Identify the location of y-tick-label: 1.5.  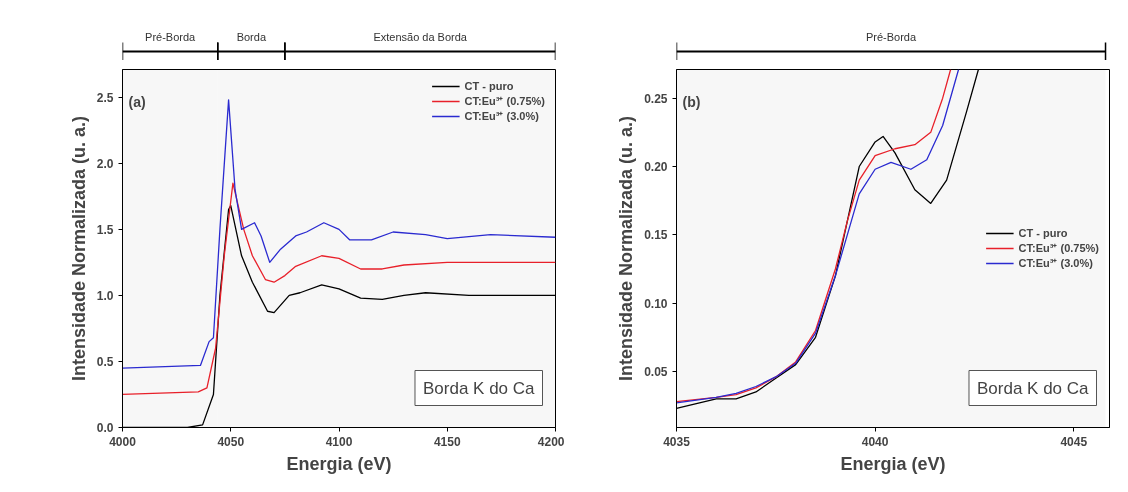
(105, 229).